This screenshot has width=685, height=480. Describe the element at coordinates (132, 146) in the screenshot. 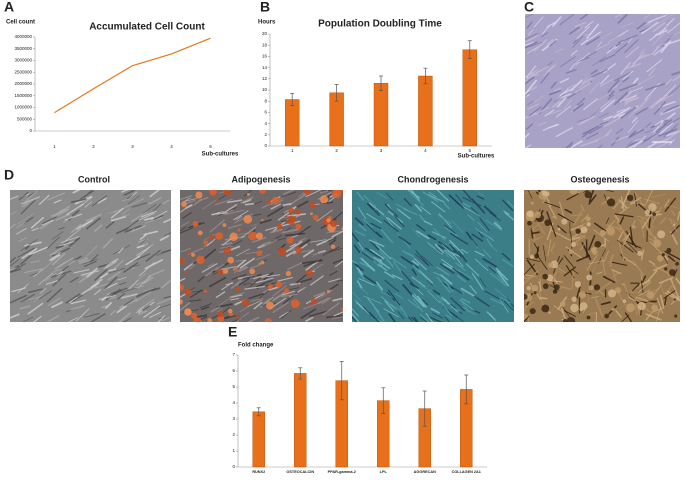

I see `x-tick-label: 3` at that location.